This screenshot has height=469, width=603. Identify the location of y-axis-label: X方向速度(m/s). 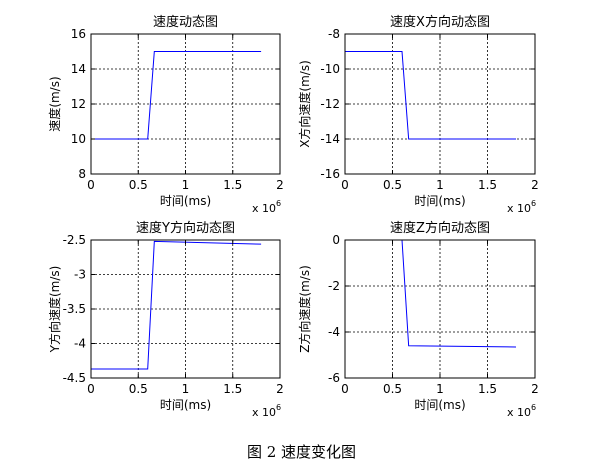
(304, 104).